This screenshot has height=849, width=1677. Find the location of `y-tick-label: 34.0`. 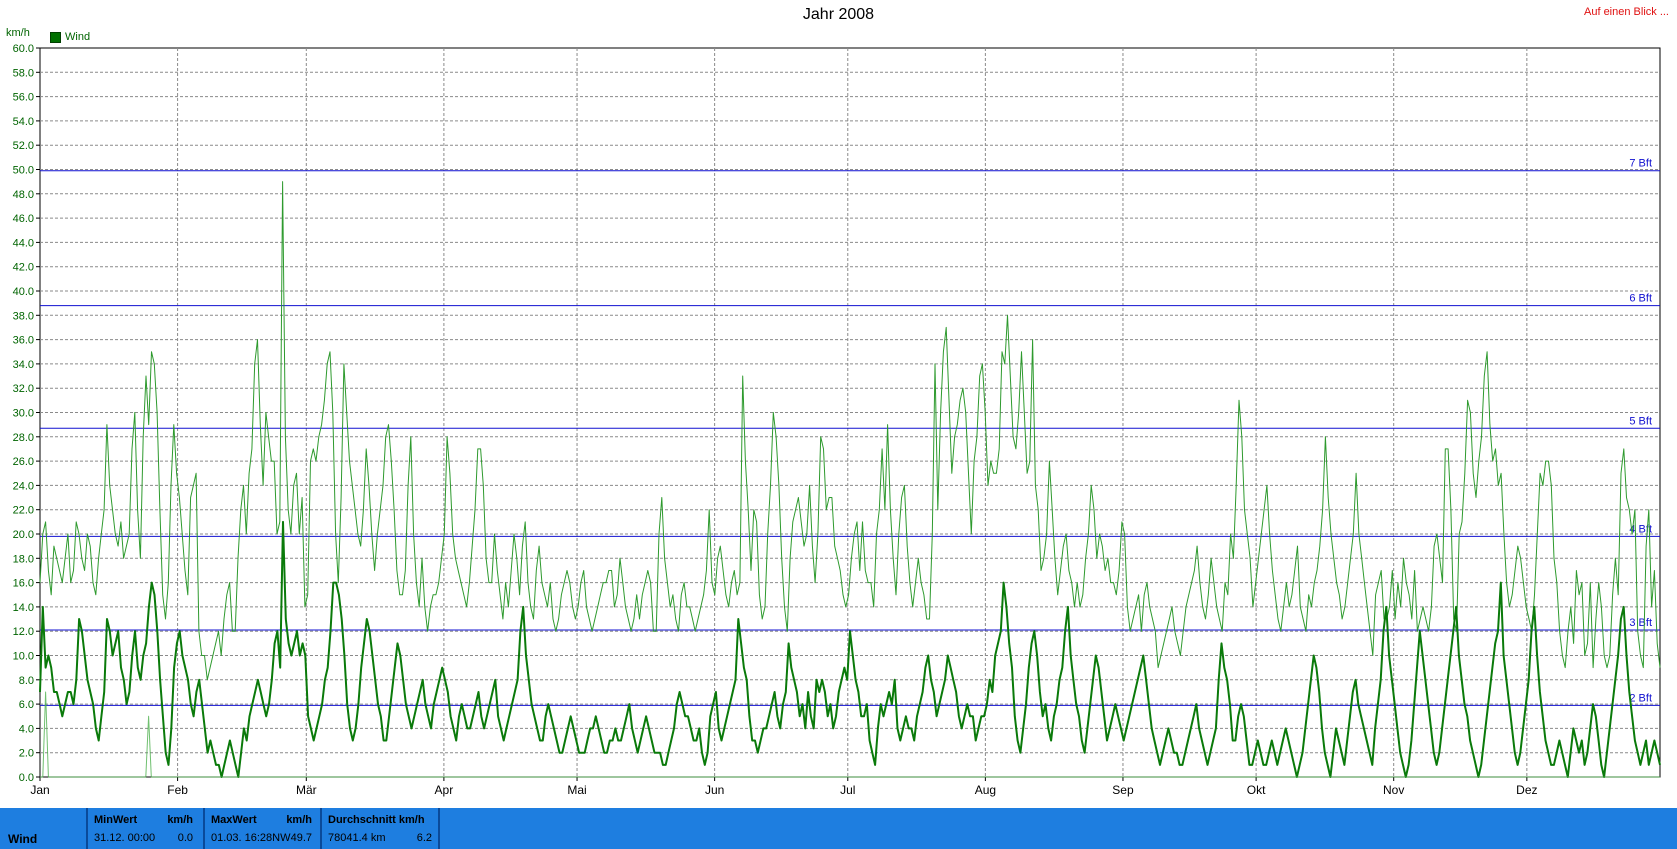

y-tick-label: 34.0 is located at coordinates (23, 365).